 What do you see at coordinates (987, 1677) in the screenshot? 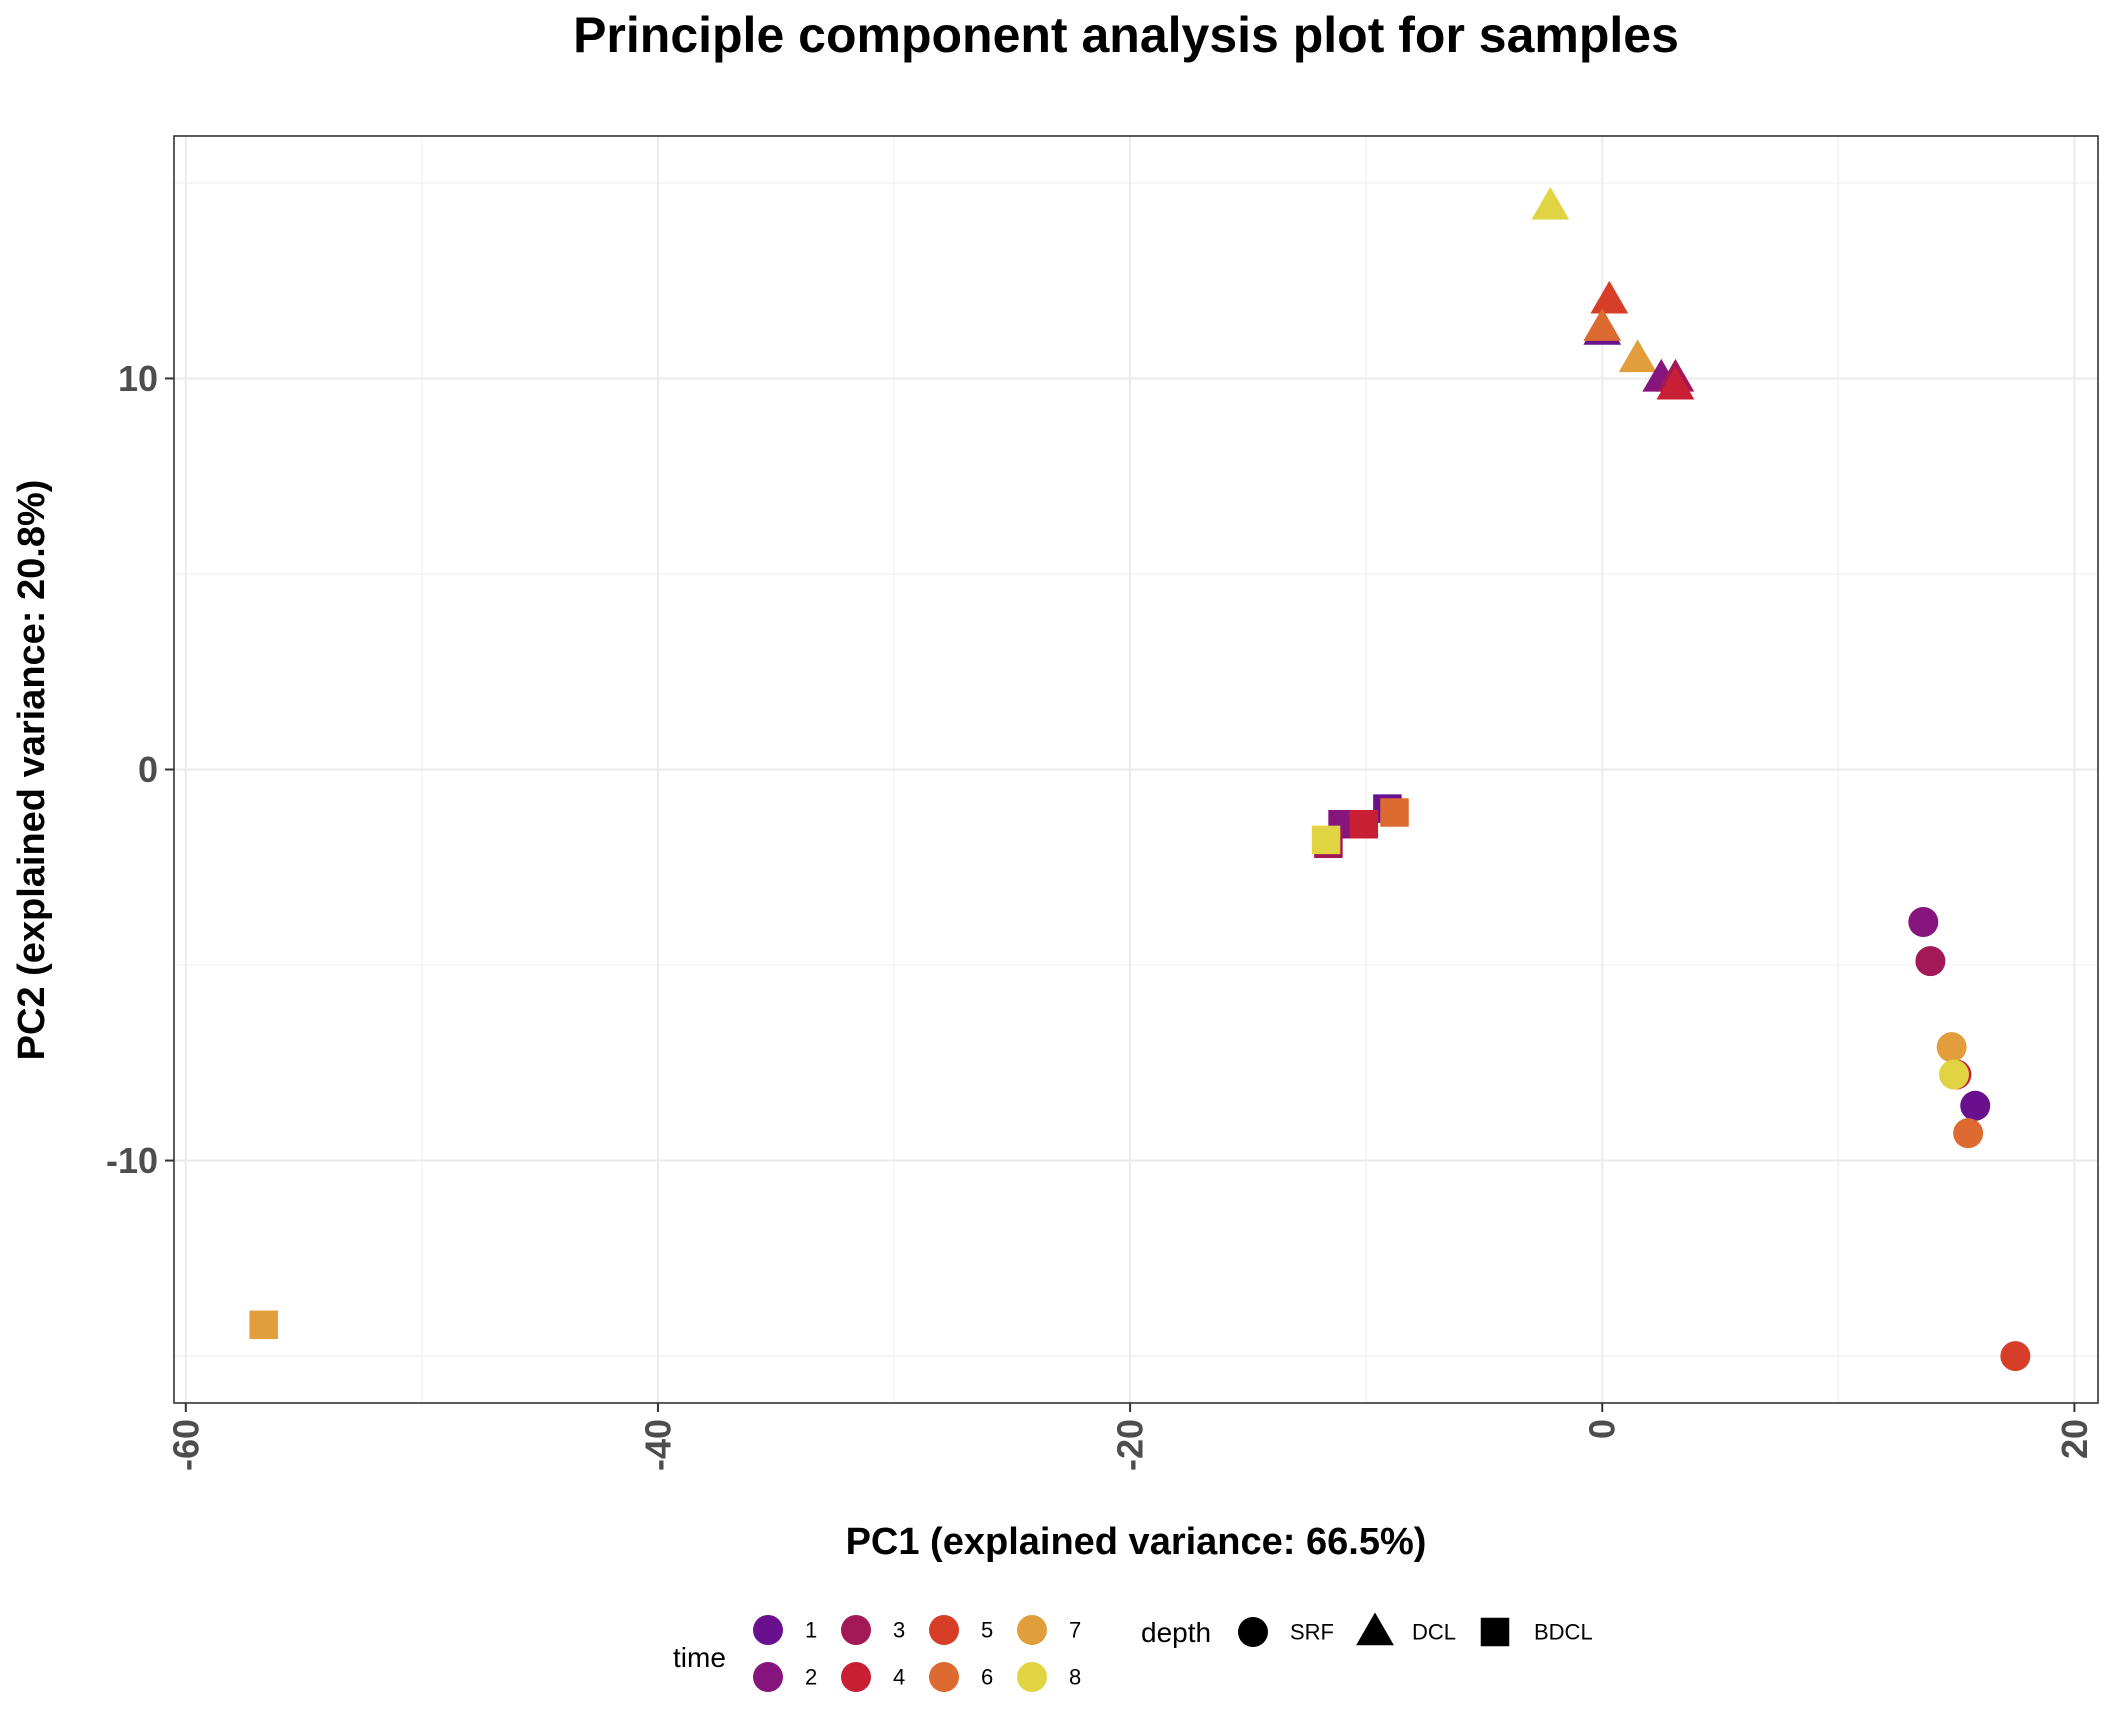
I see `legend-label: 6` at bounding box center [987, 1677].